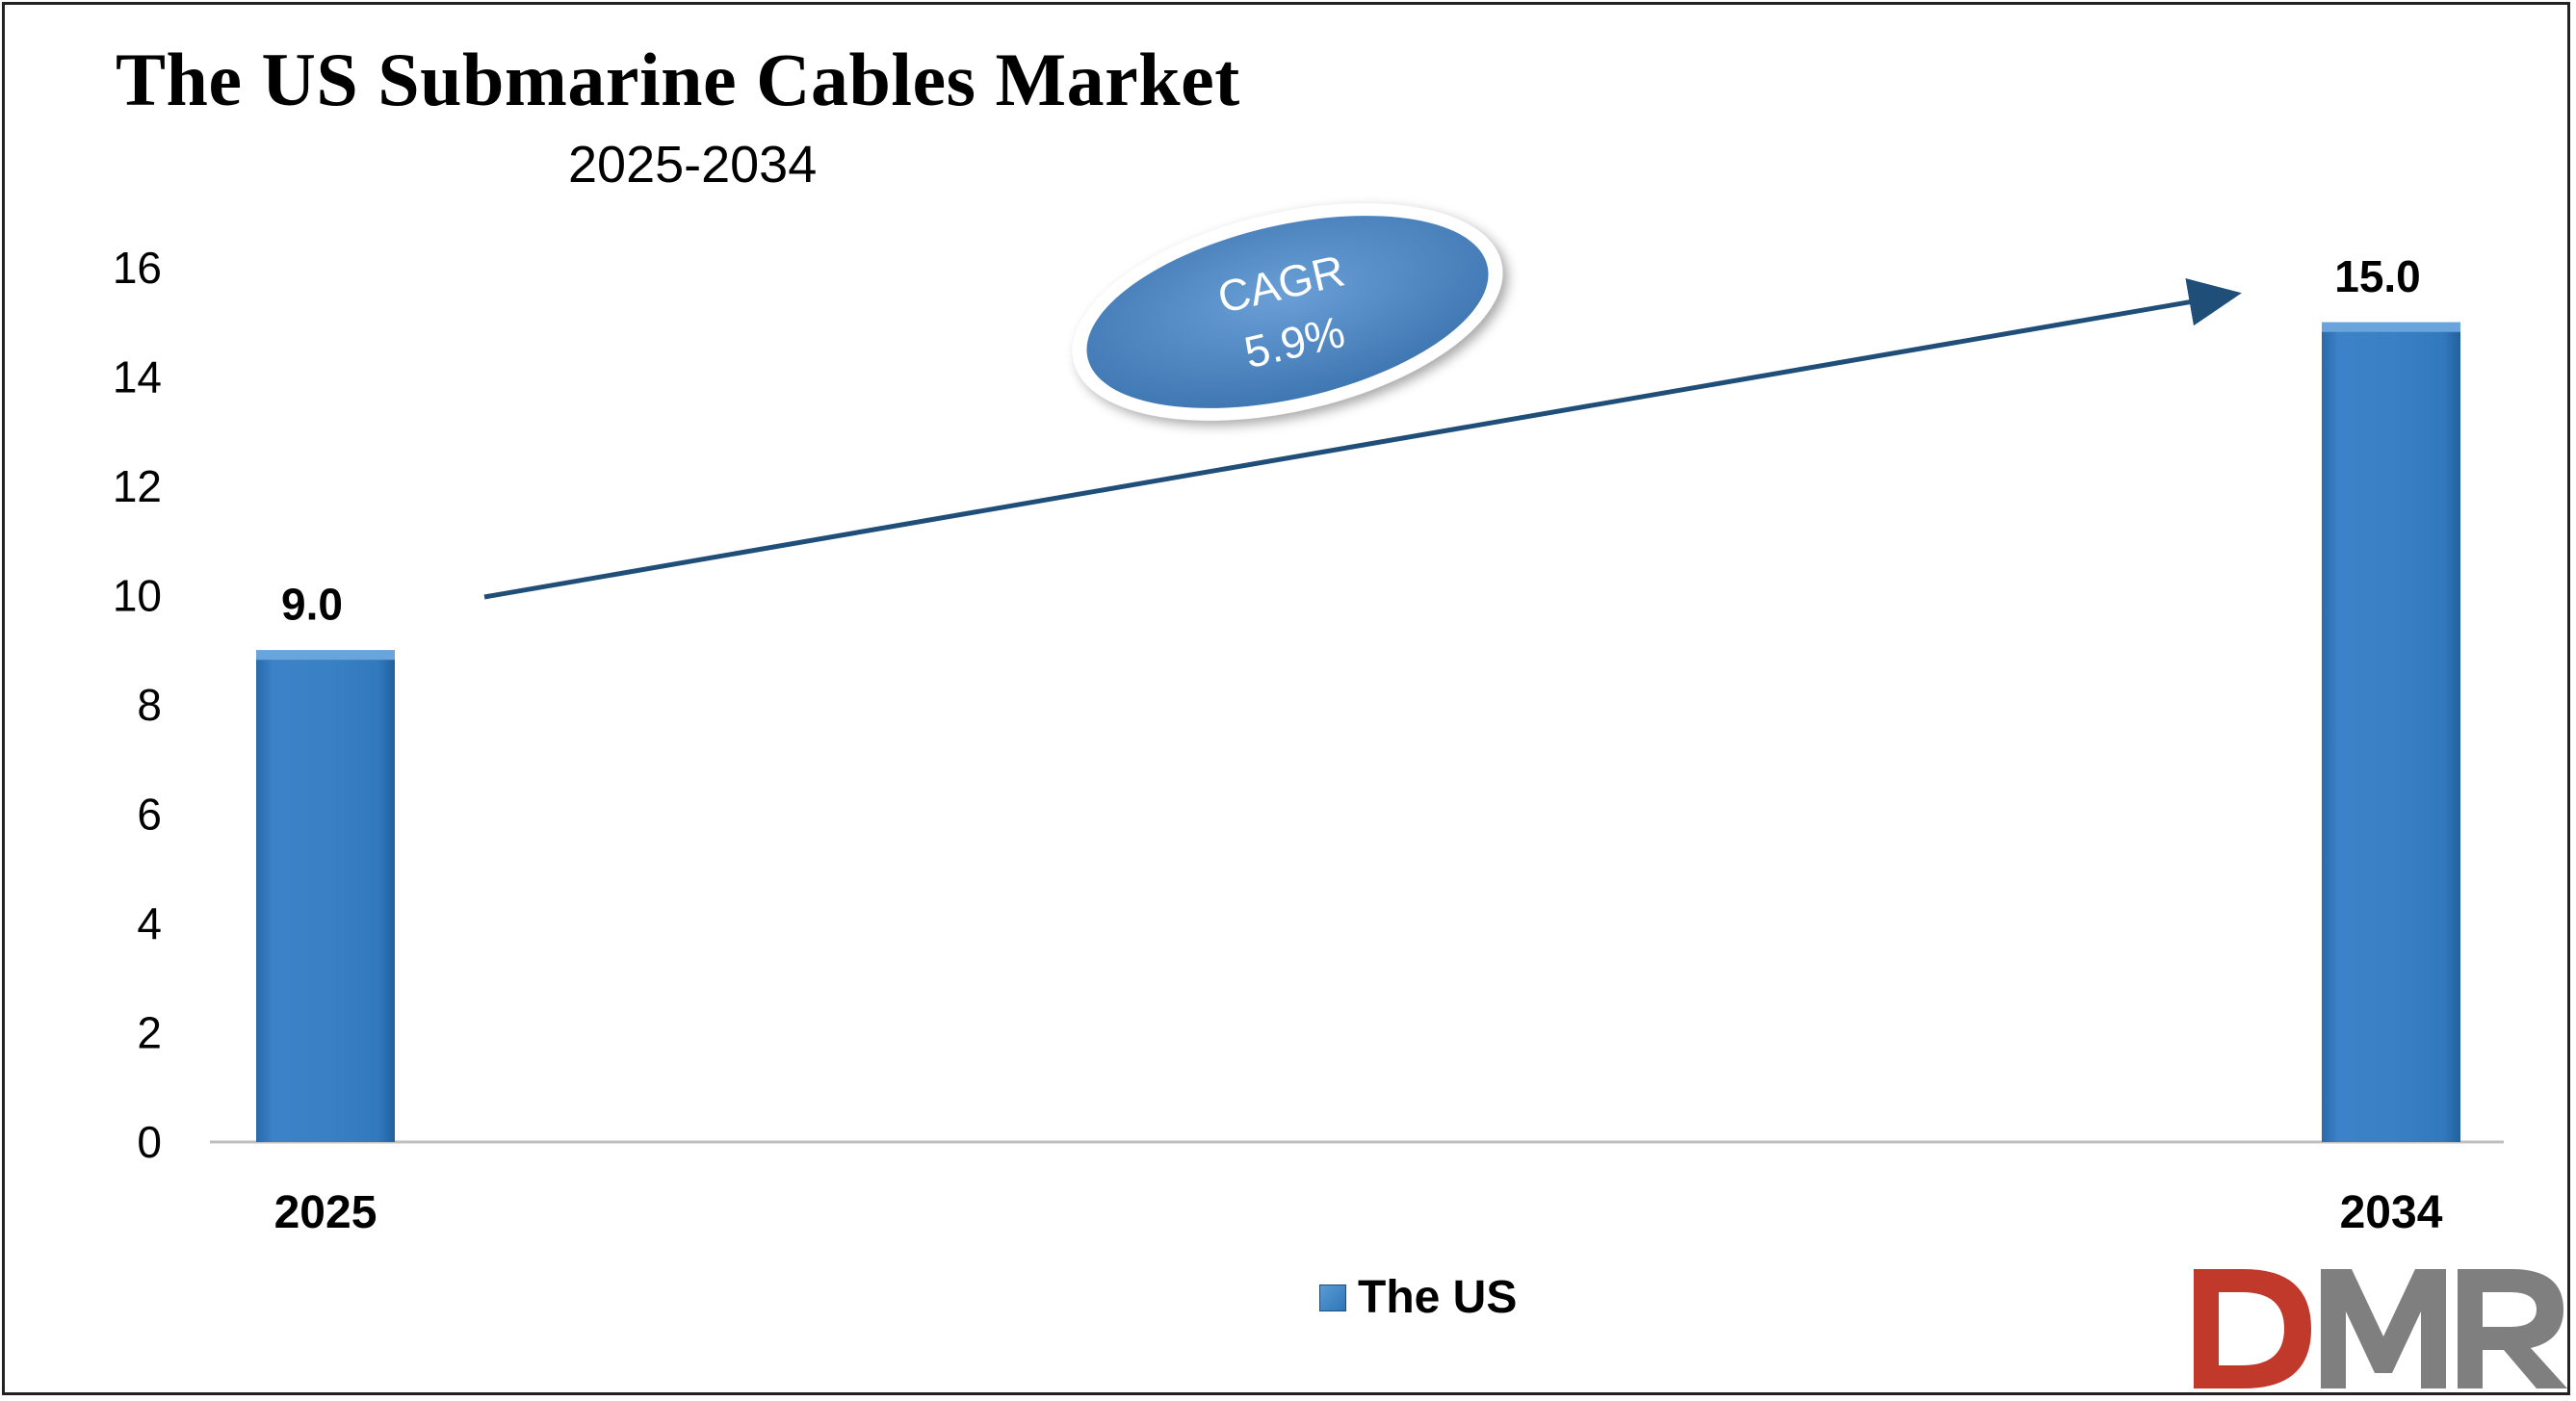 Image resolution: width=2576 pixels, height=1401 pixels. What do you see at coordinates (693, 165) in the screenshot?
I see `chart-subtitle: 2025-2034` at bounding box center [693, 165].